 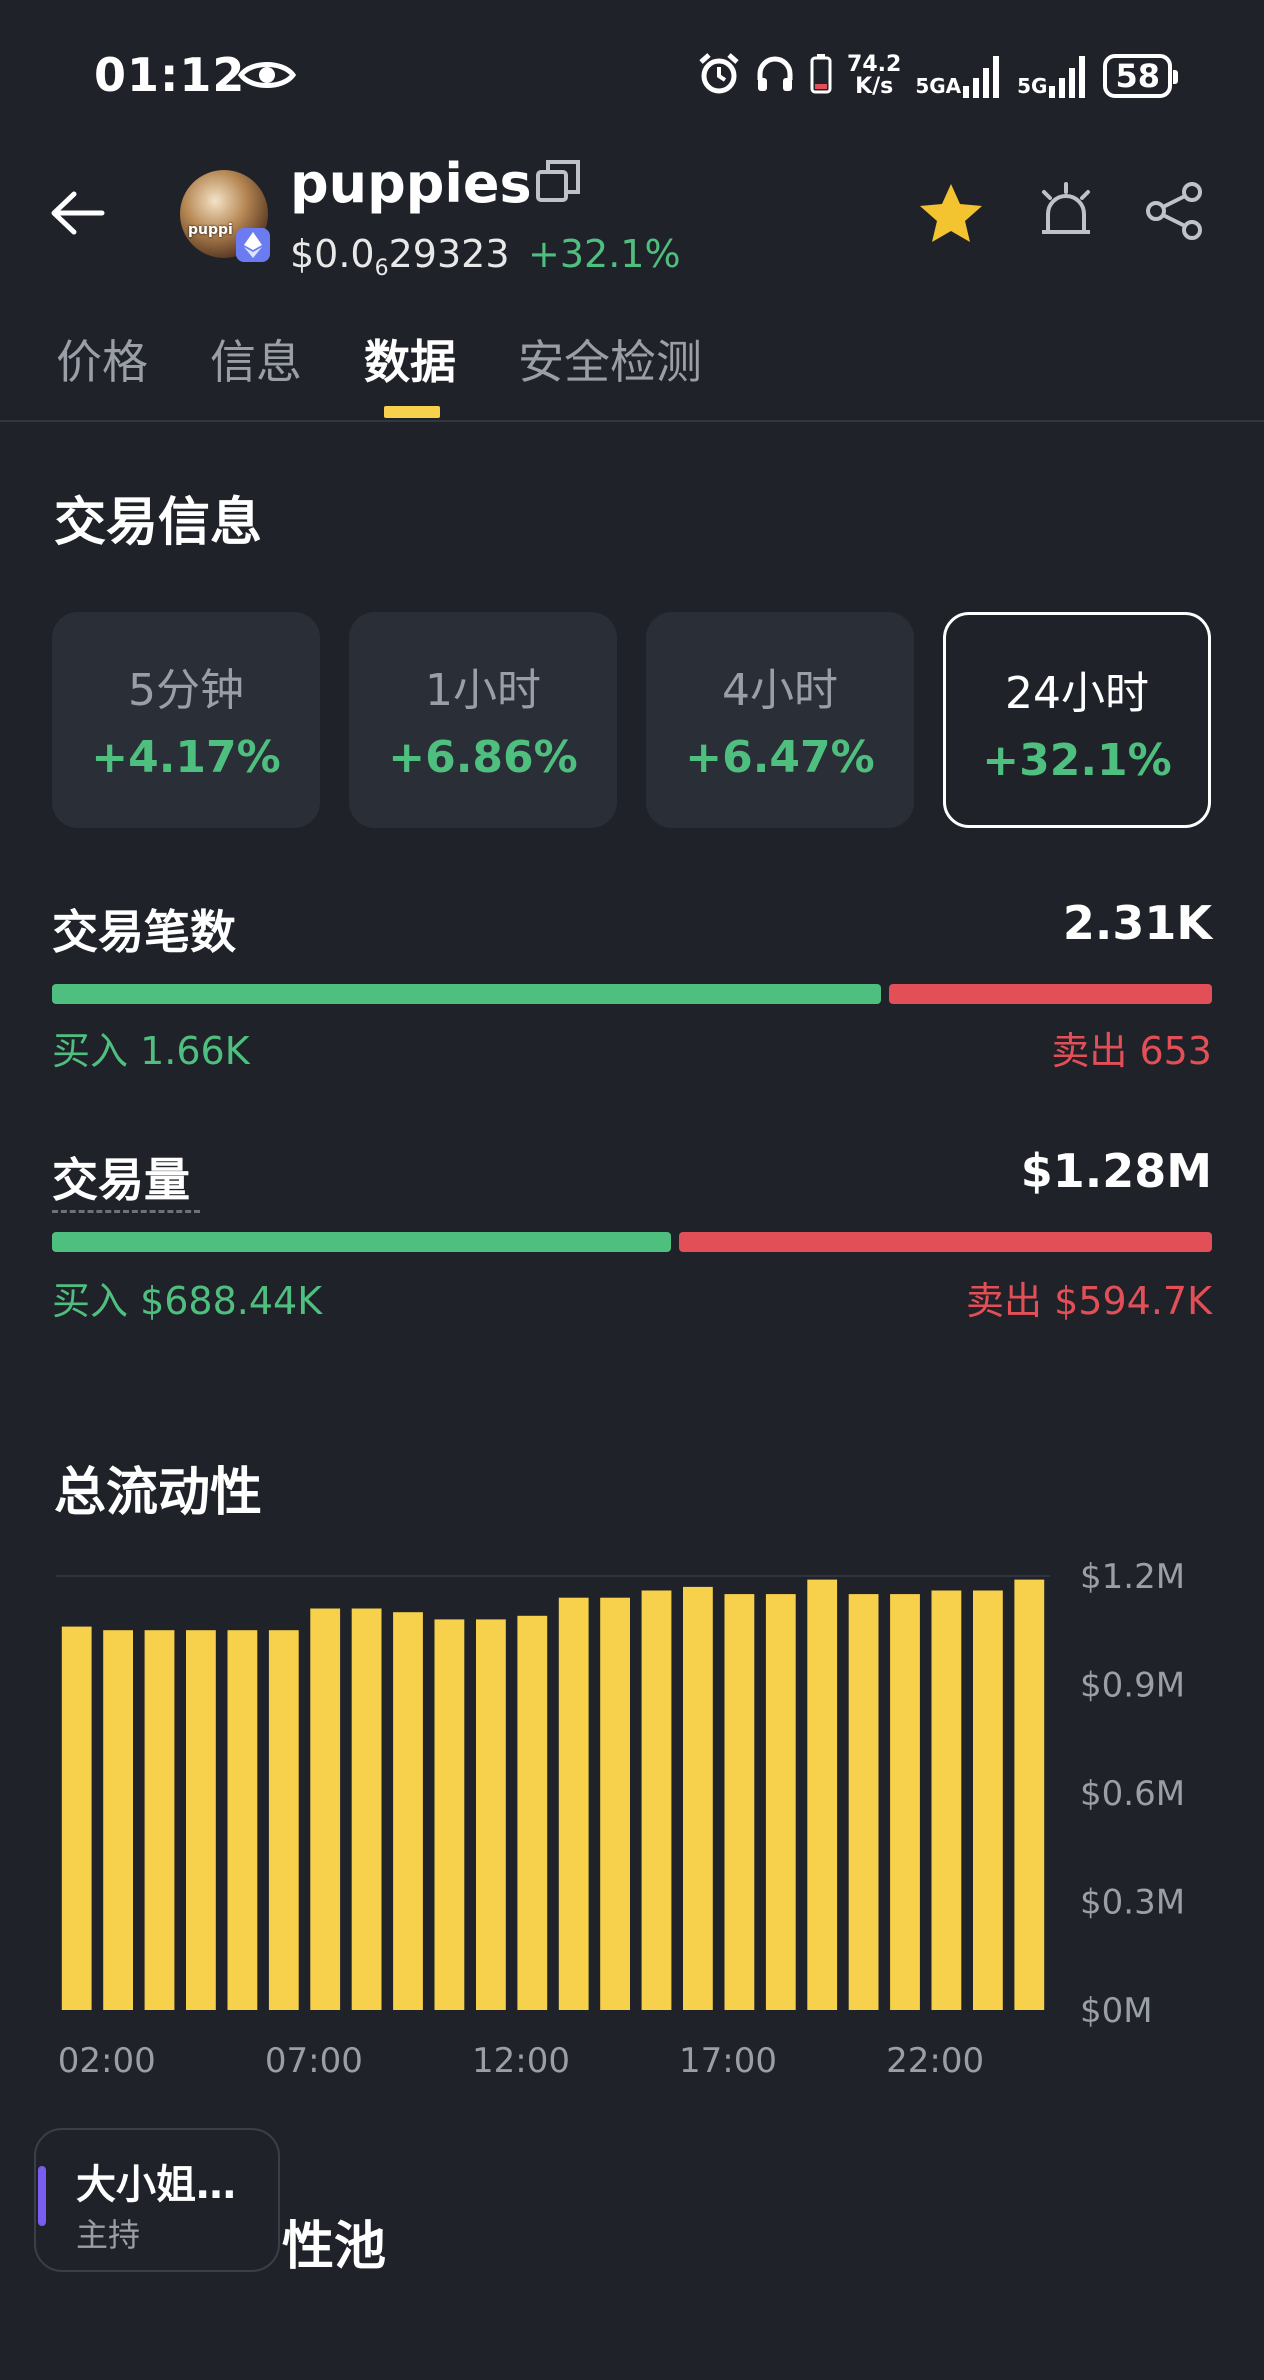 I want to click on period-card-5m: 5分钟 +4.17%, so click(x=186, y=720).